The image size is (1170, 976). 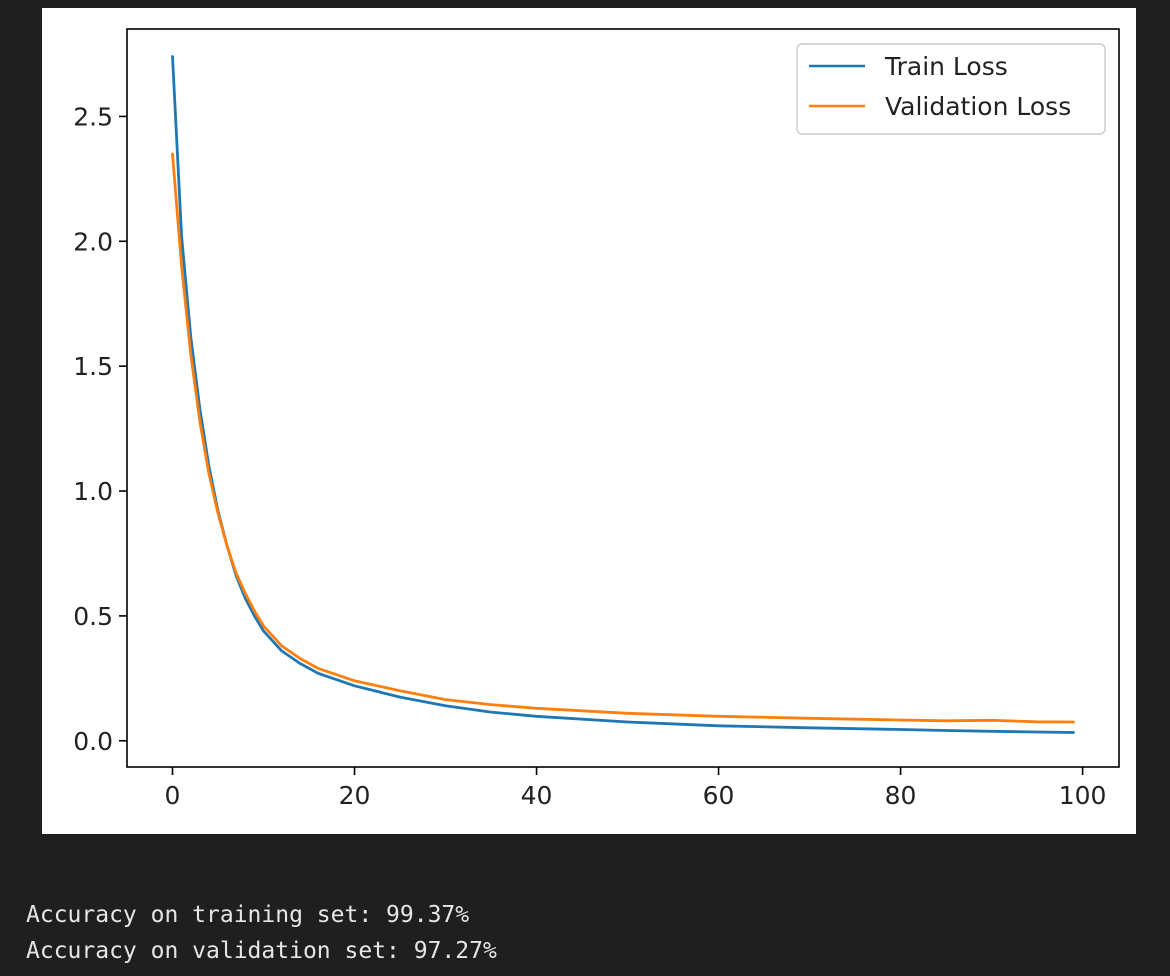 I want to click on y-tick-label: 0.0, so click(x=93, y=741).